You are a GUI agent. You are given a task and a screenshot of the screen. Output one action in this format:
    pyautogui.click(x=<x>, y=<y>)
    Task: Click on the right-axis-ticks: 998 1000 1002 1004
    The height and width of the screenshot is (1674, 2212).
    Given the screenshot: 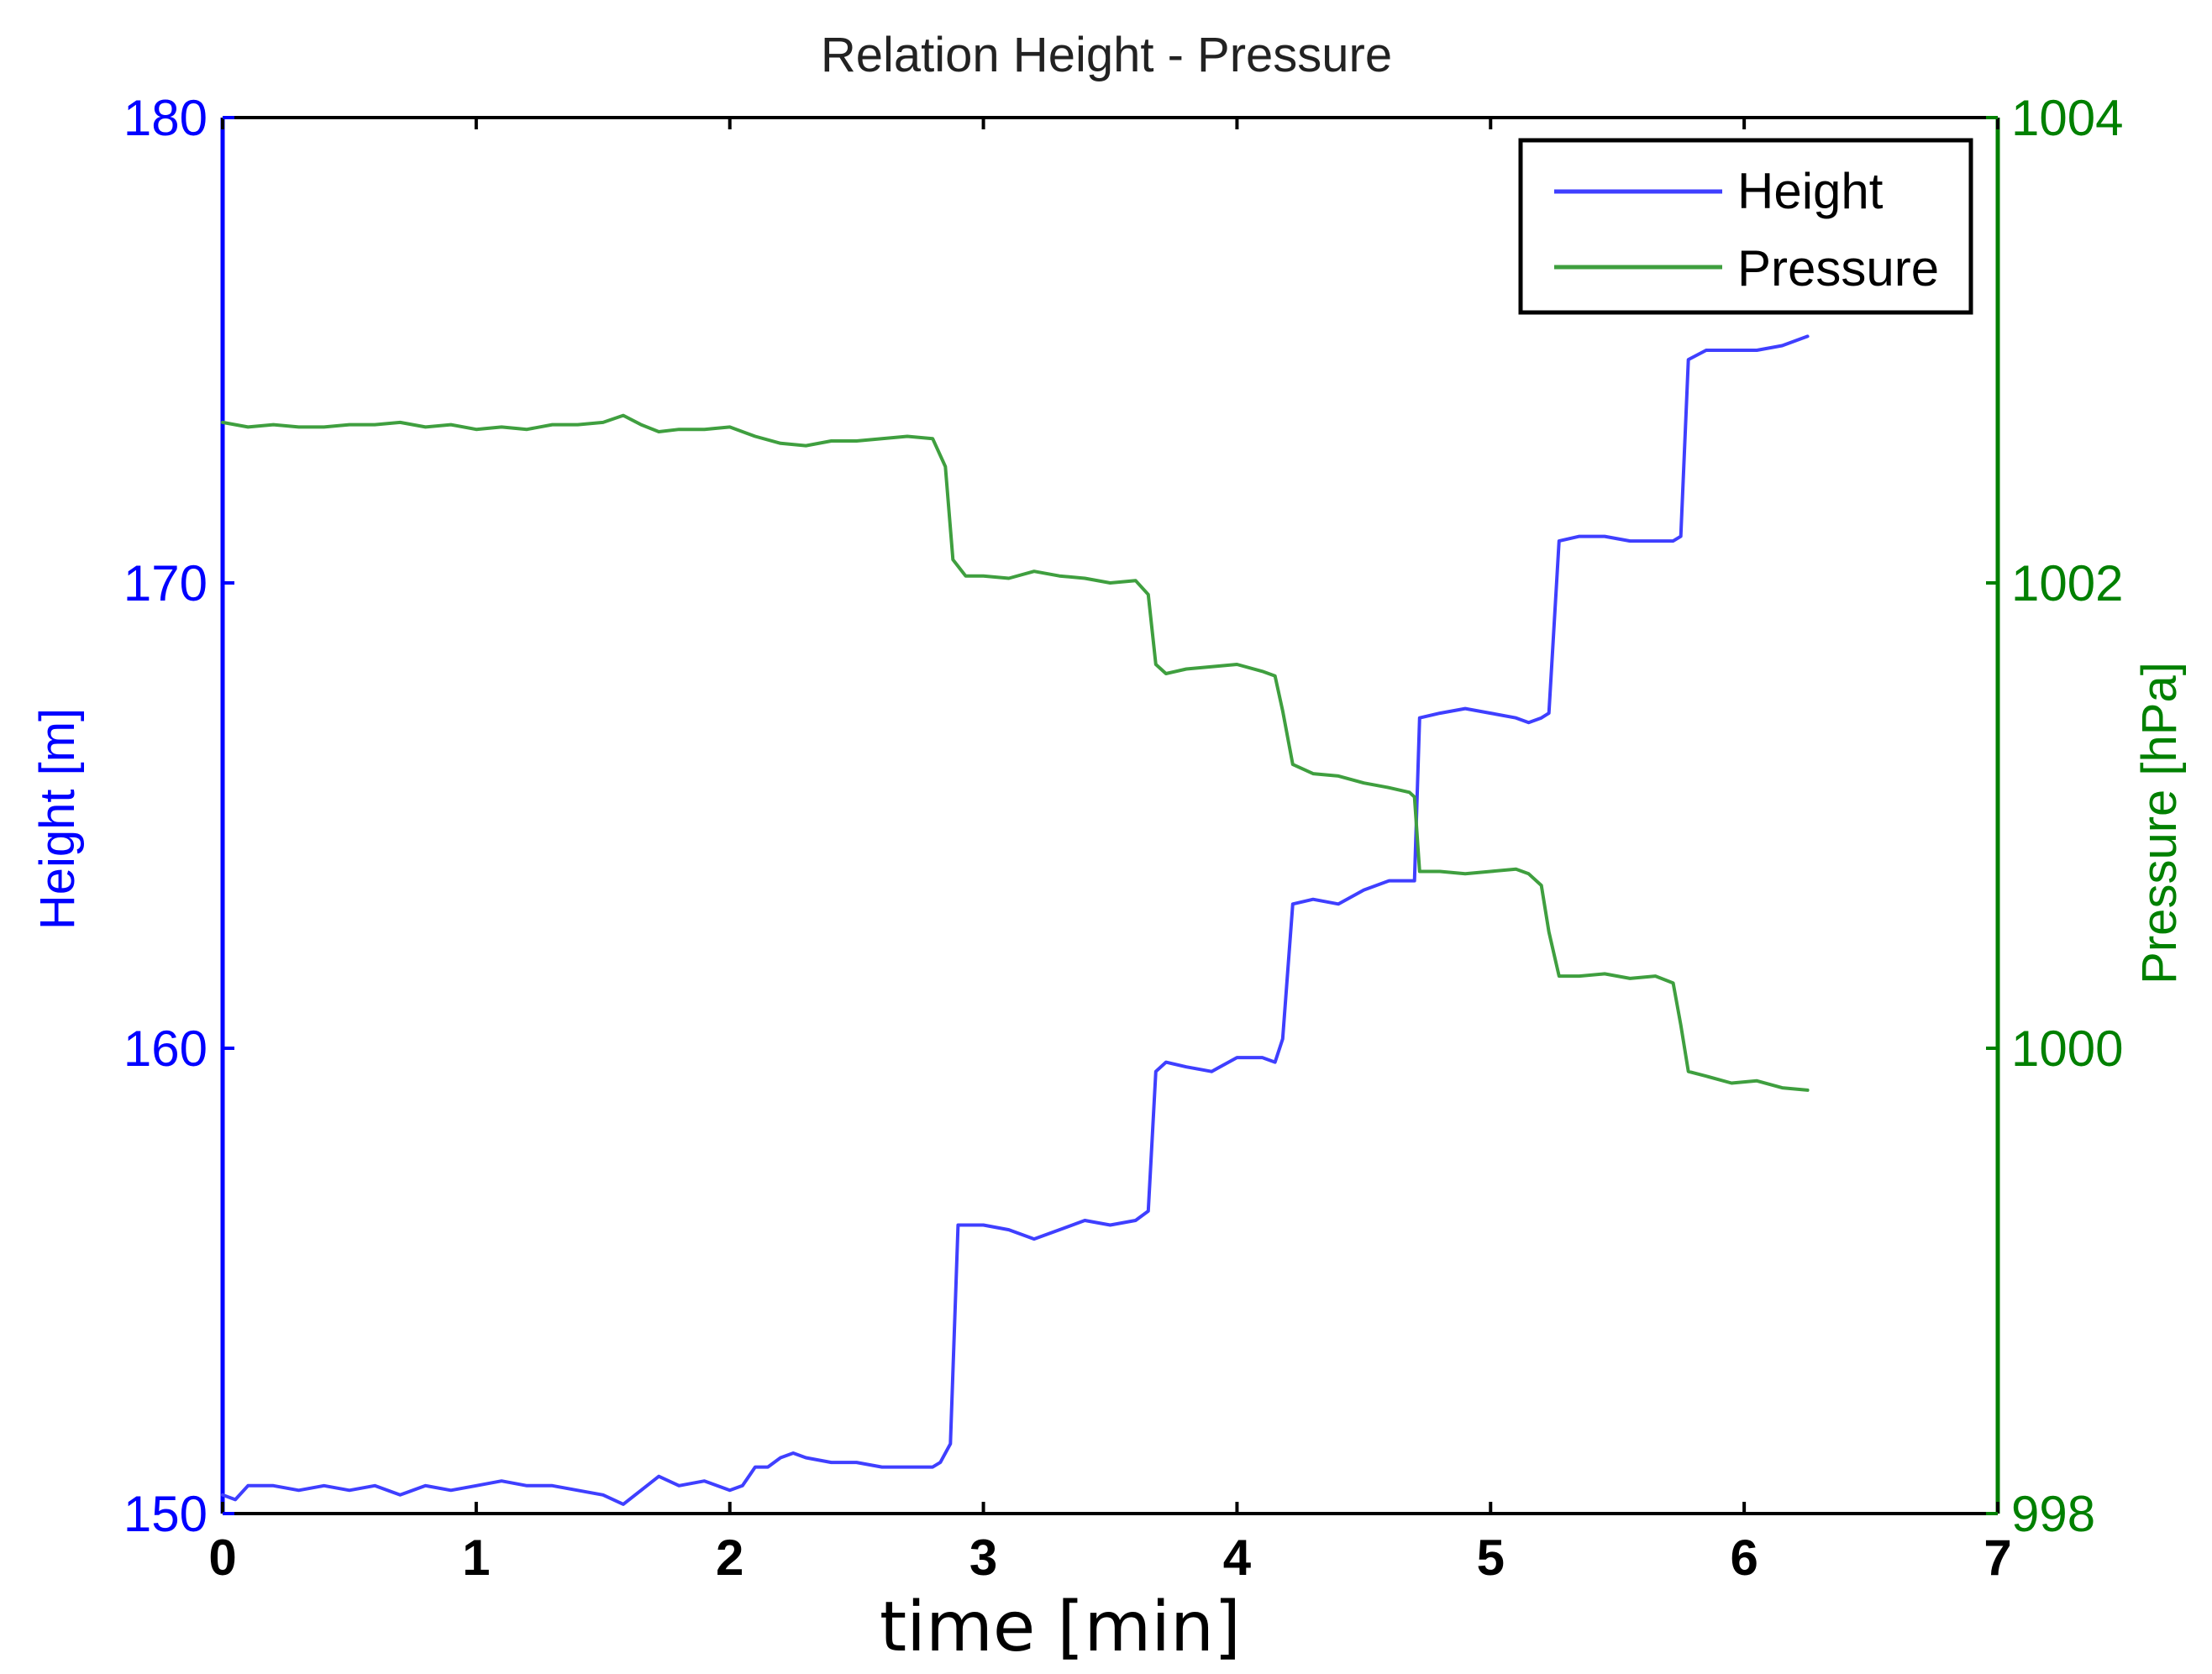 What is the action you would take?
    pyautogui.click(x=2054, y=816)
    